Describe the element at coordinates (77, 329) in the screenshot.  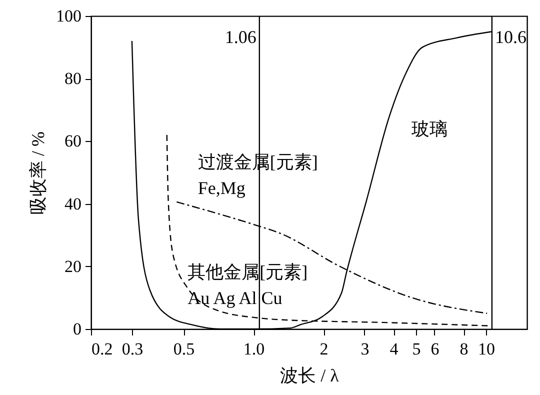
I see `y-tick-label: 0` at that location.